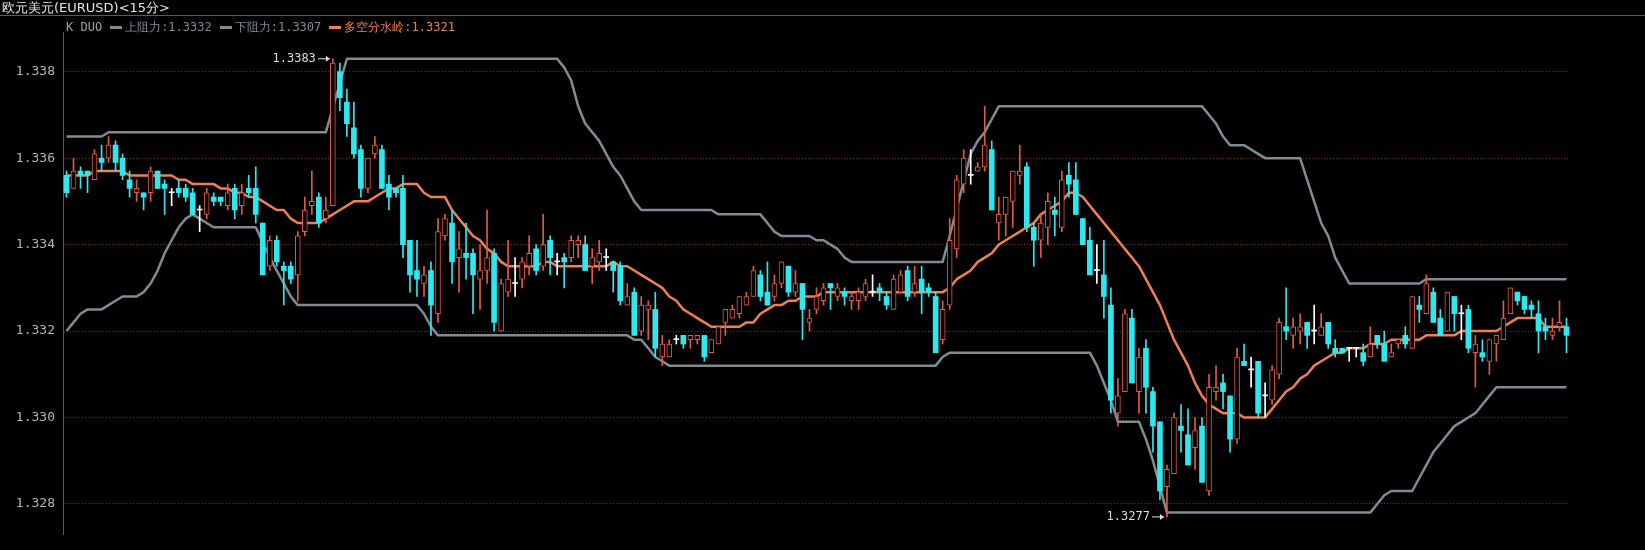  What do you see at coordinates (822, 8) in the screenshot?
I see `chart-title: 欧元美元(EURUSD)<15分>` at bounding box center [822, 8].